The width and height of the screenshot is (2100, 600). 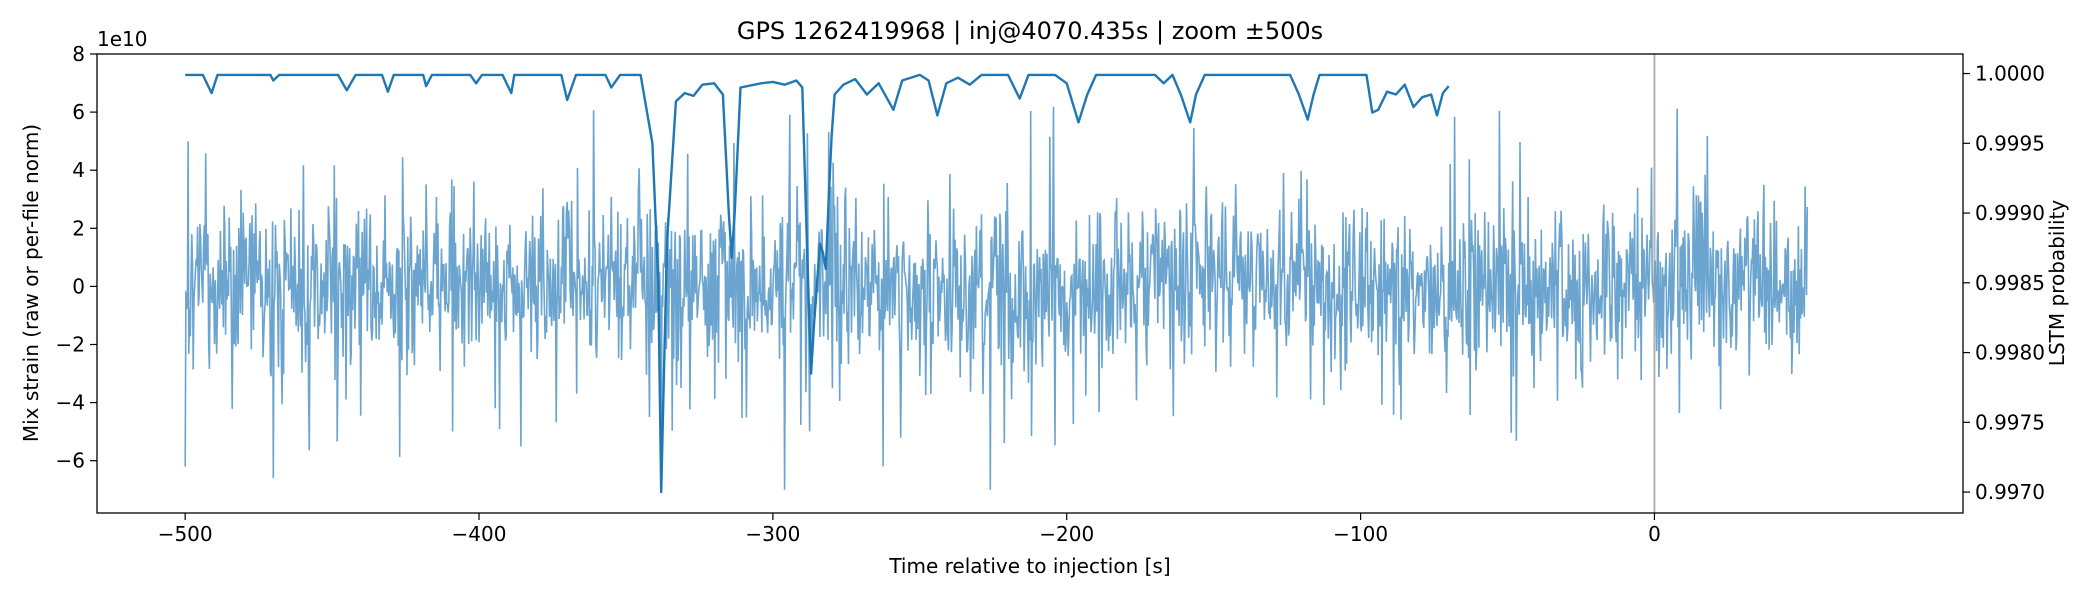 What do you see at coordinates (31, 283) in the screenshot?
I see `y-axis-label: Mix strain (raw or per-file norm)` at bounding box center [31, 283].